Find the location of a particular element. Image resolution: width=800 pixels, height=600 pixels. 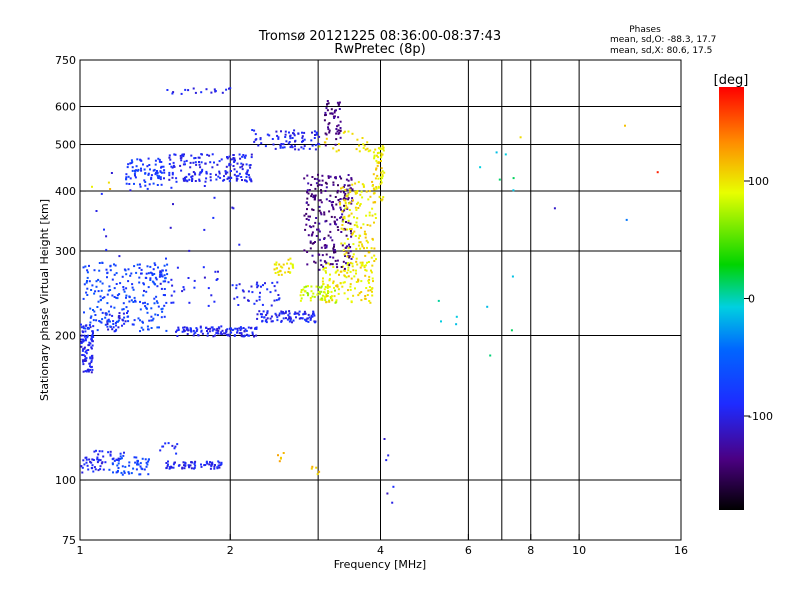

y-tick-label: 300 is located at coordinates (65, 251).